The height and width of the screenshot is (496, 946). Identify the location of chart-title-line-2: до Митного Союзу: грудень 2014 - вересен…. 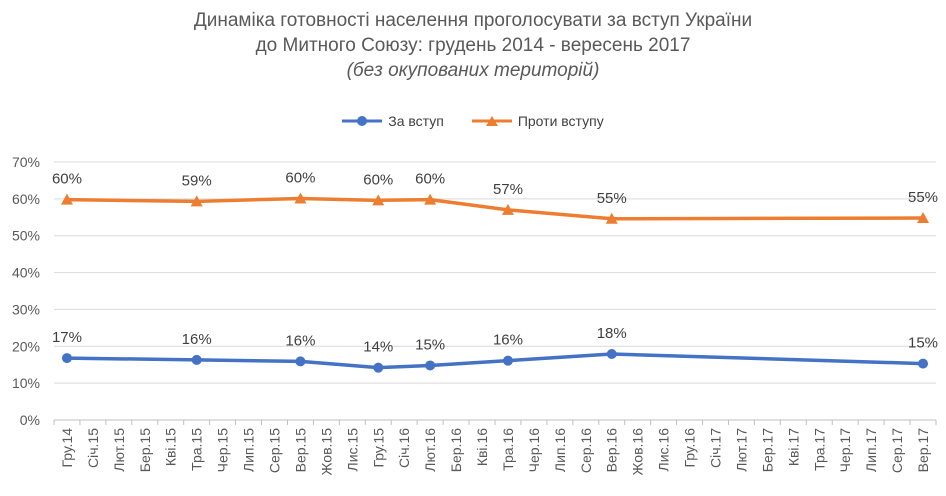
(473, 45).